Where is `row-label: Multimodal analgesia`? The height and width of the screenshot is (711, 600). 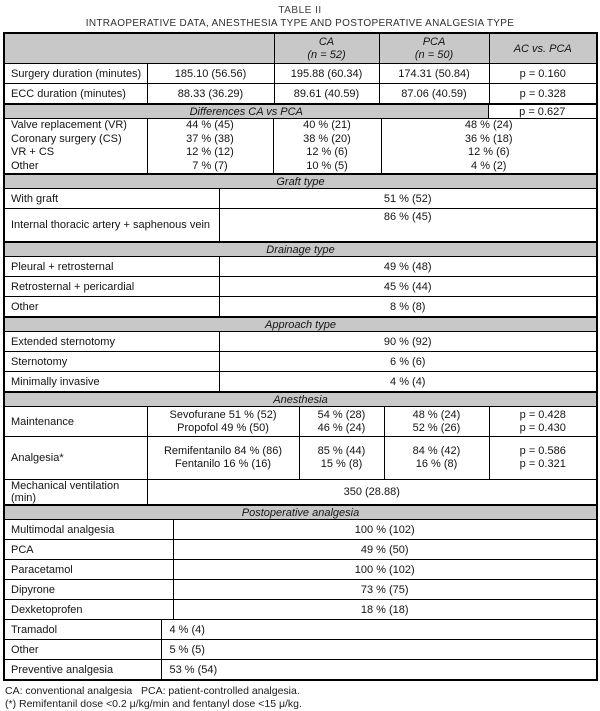 row-label: Multimodal analgesia is located at coordinates (89, 530).